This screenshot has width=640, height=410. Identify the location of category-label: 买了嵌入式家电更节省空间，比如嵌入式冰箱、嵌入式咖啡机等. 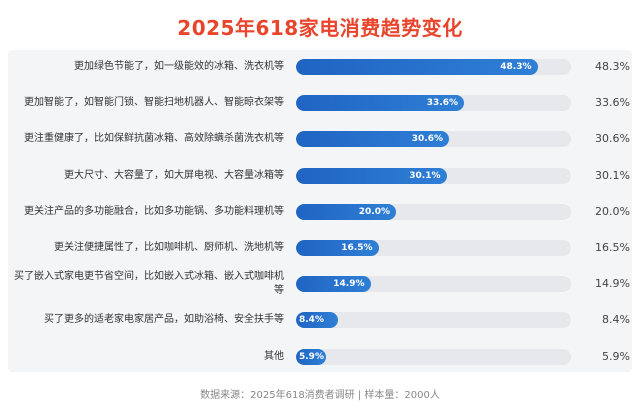
(149, 284).